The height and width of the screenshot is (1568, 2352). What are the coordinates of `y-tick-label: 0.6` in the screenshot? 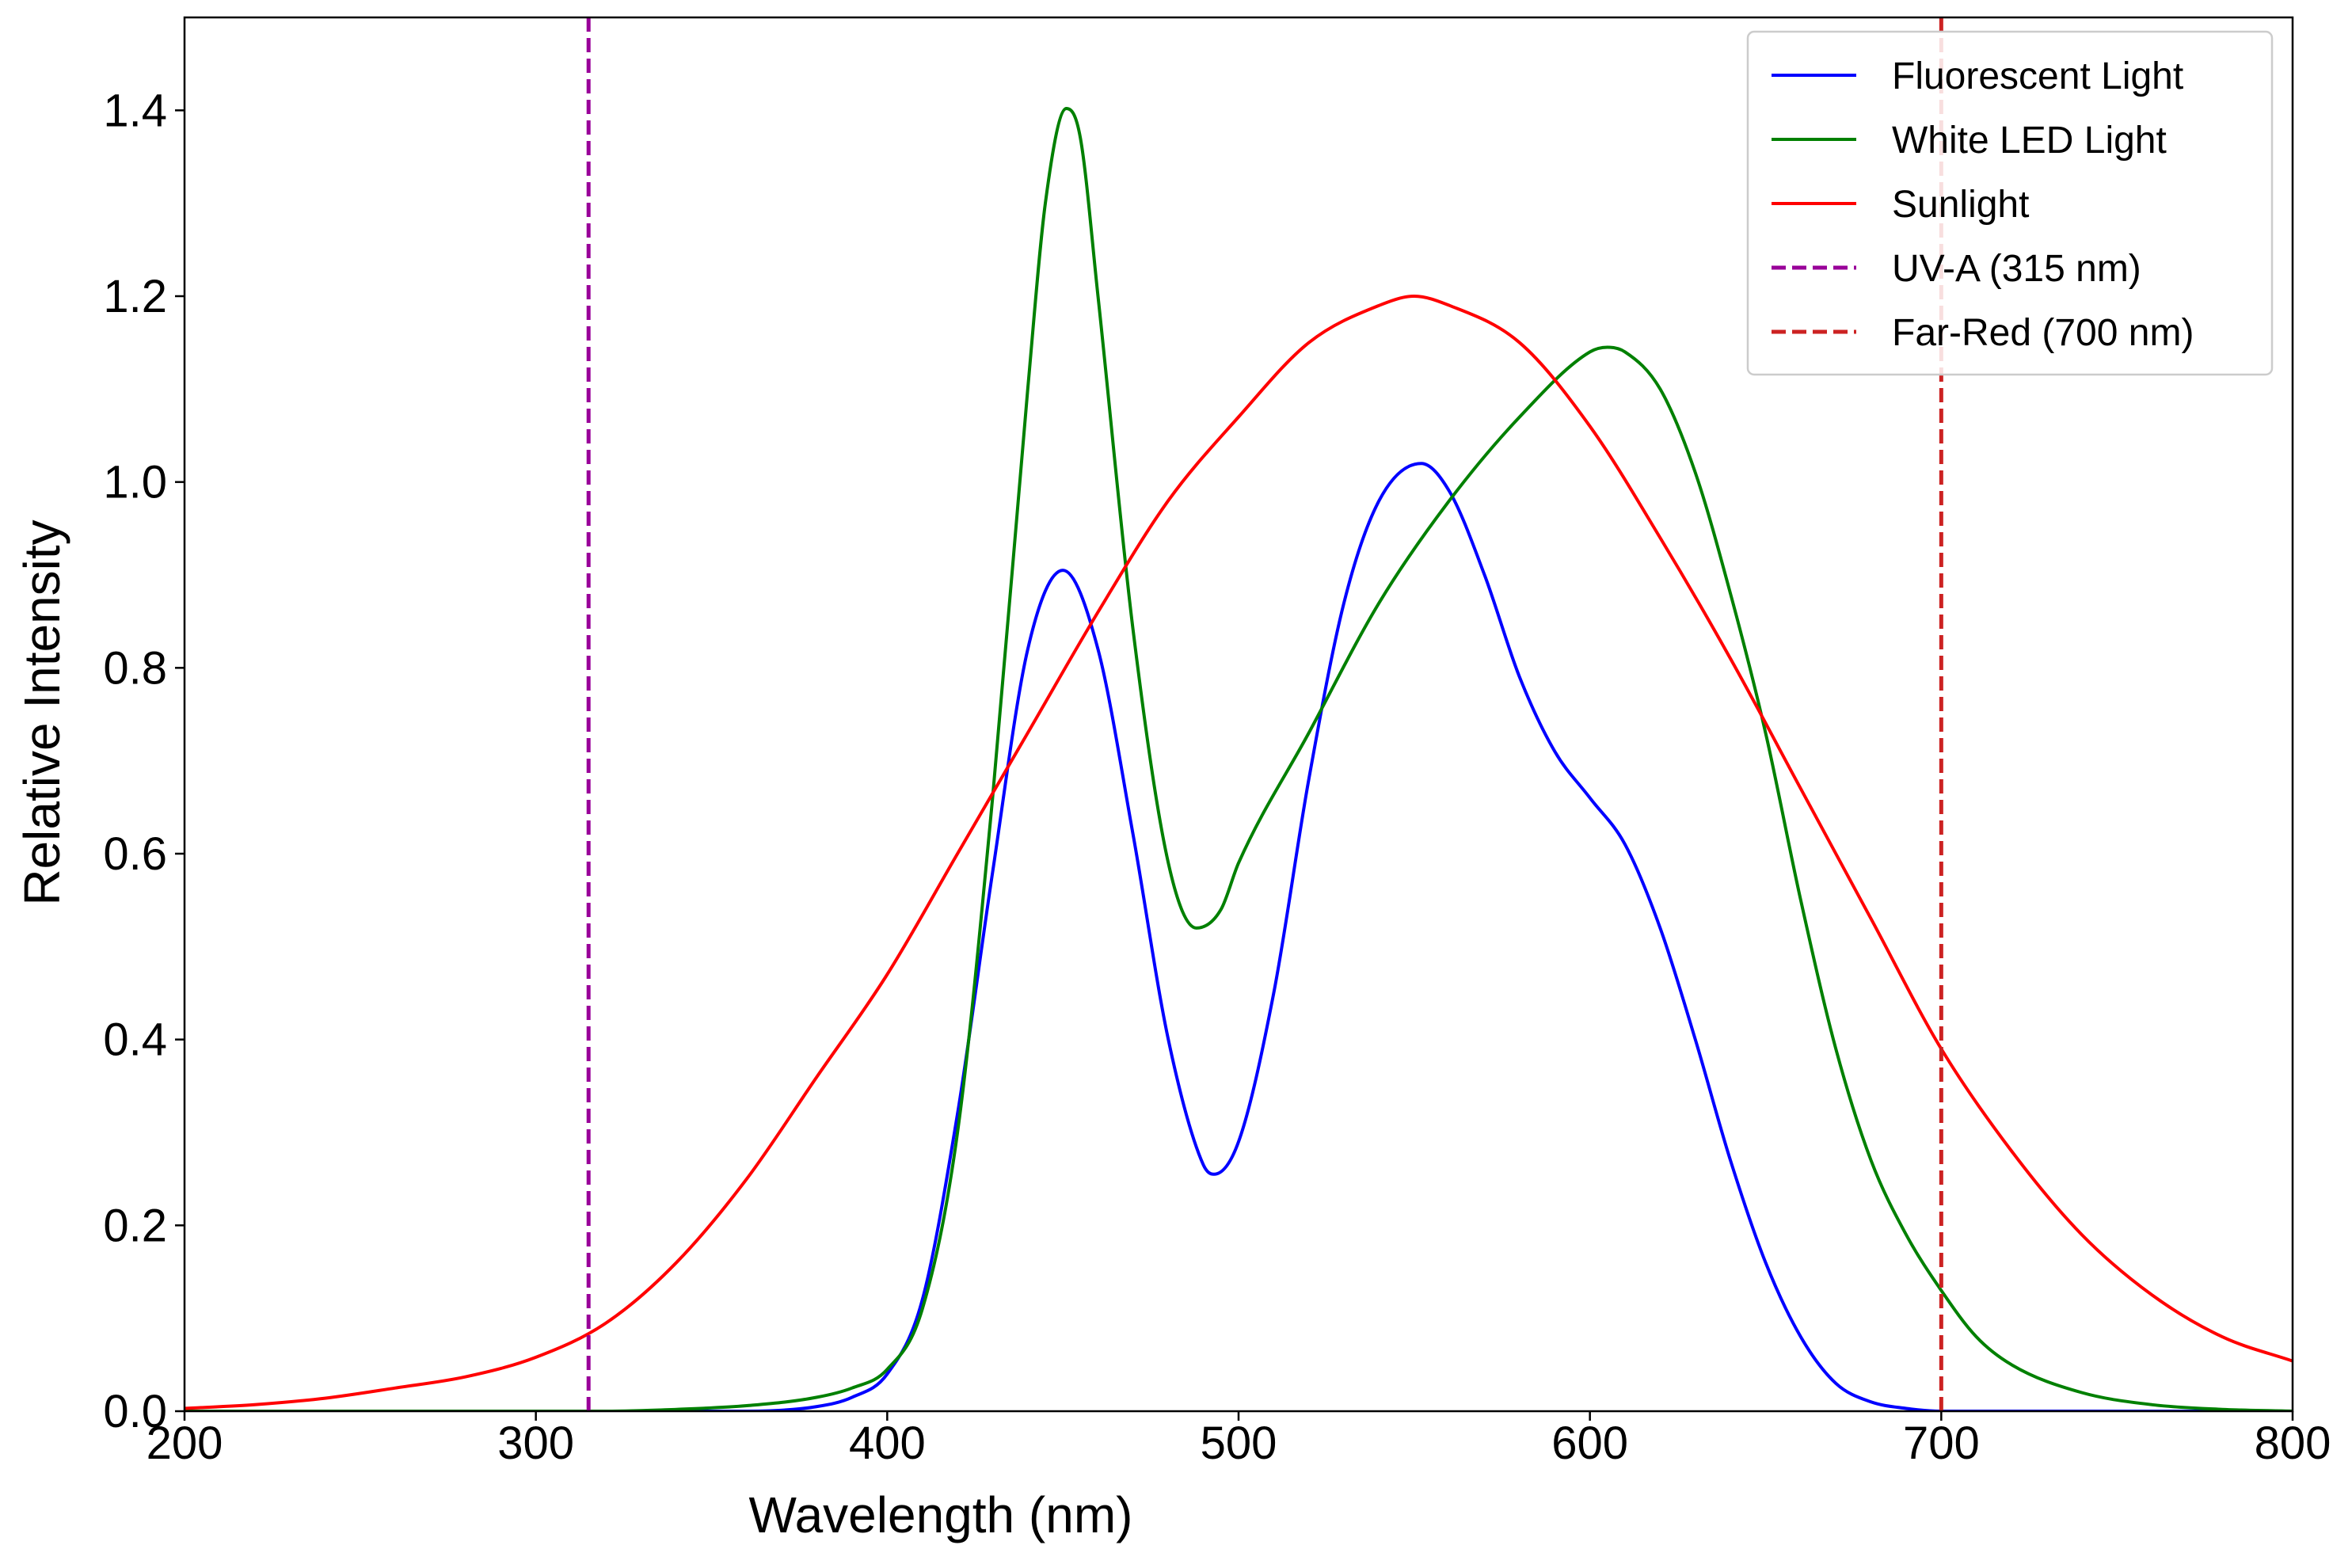 It's located at (135, 854).